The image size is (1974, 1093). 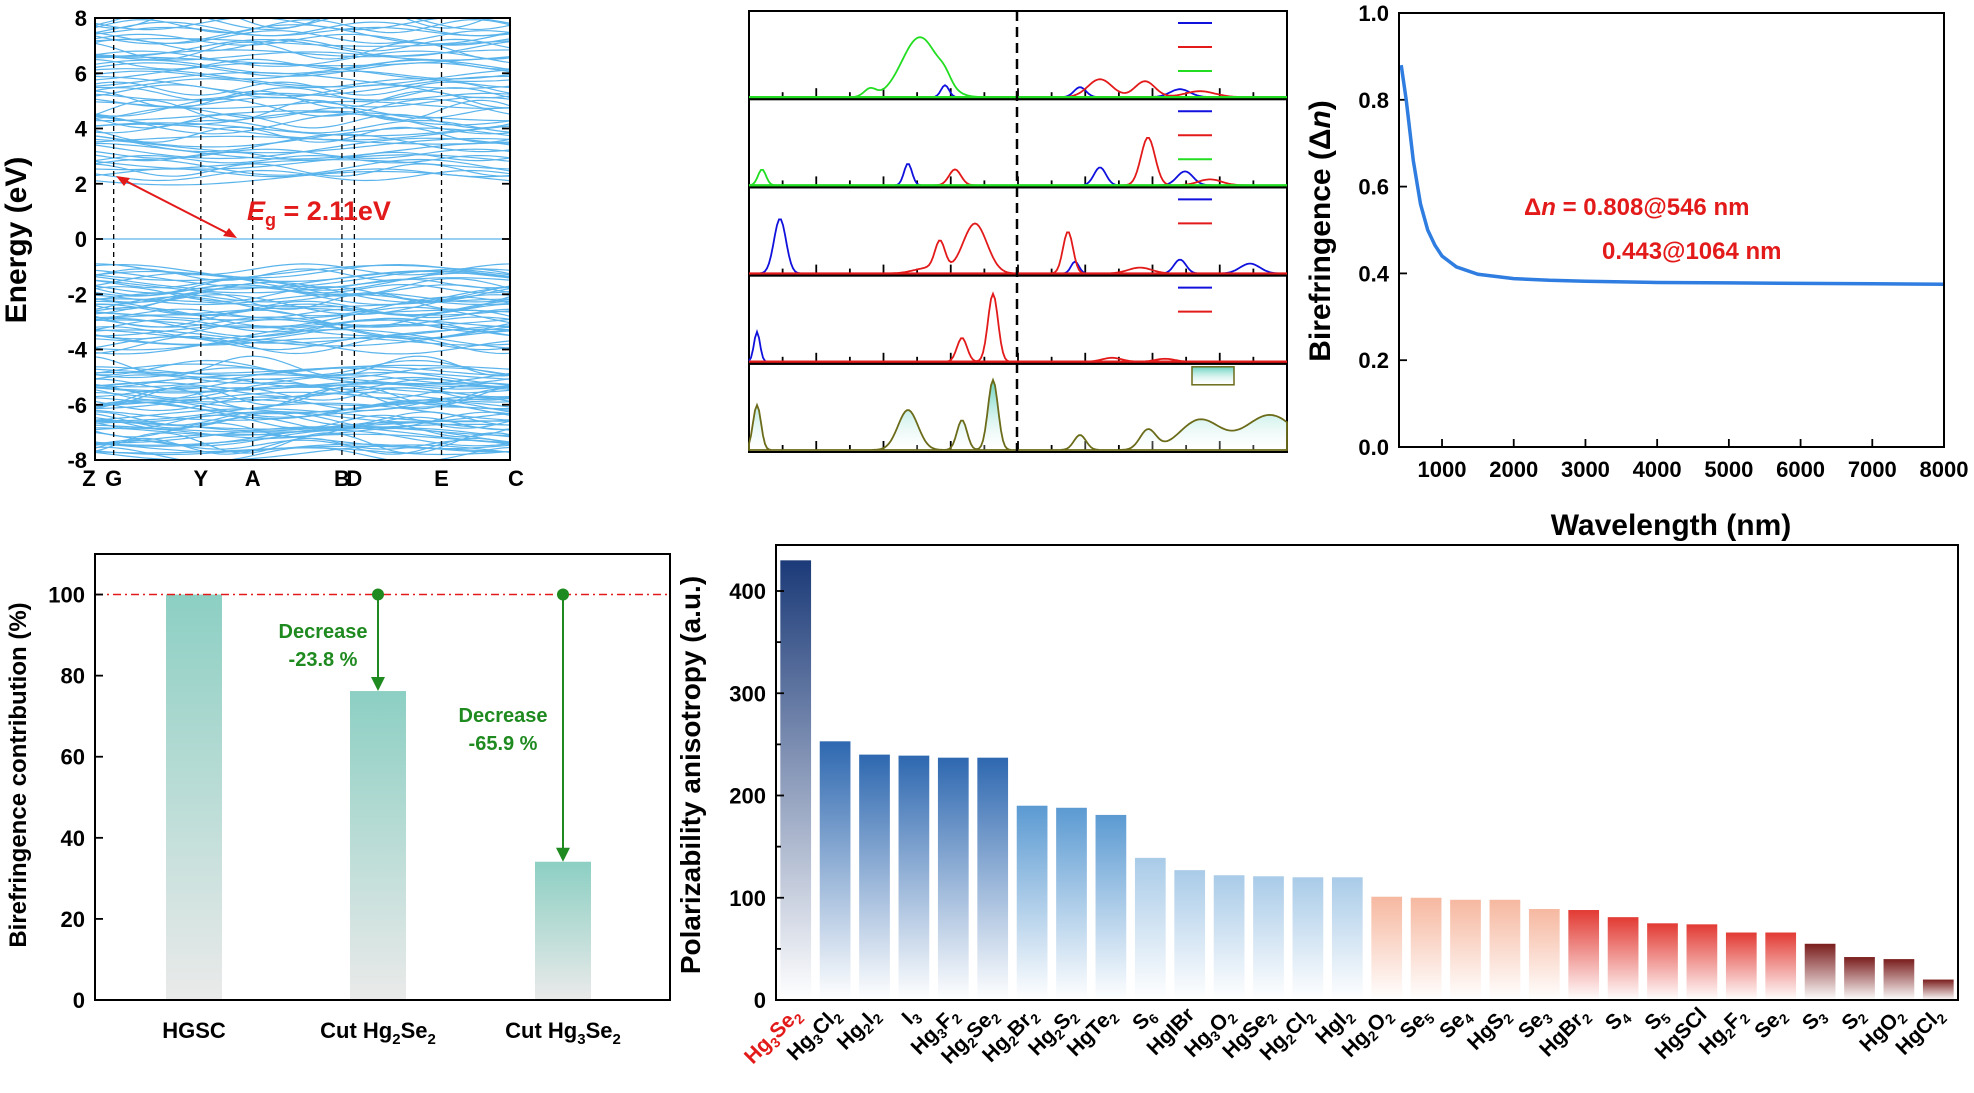 I want to click on biref-xlabel: Wavelength (nm), so click(x=1671, y=525).